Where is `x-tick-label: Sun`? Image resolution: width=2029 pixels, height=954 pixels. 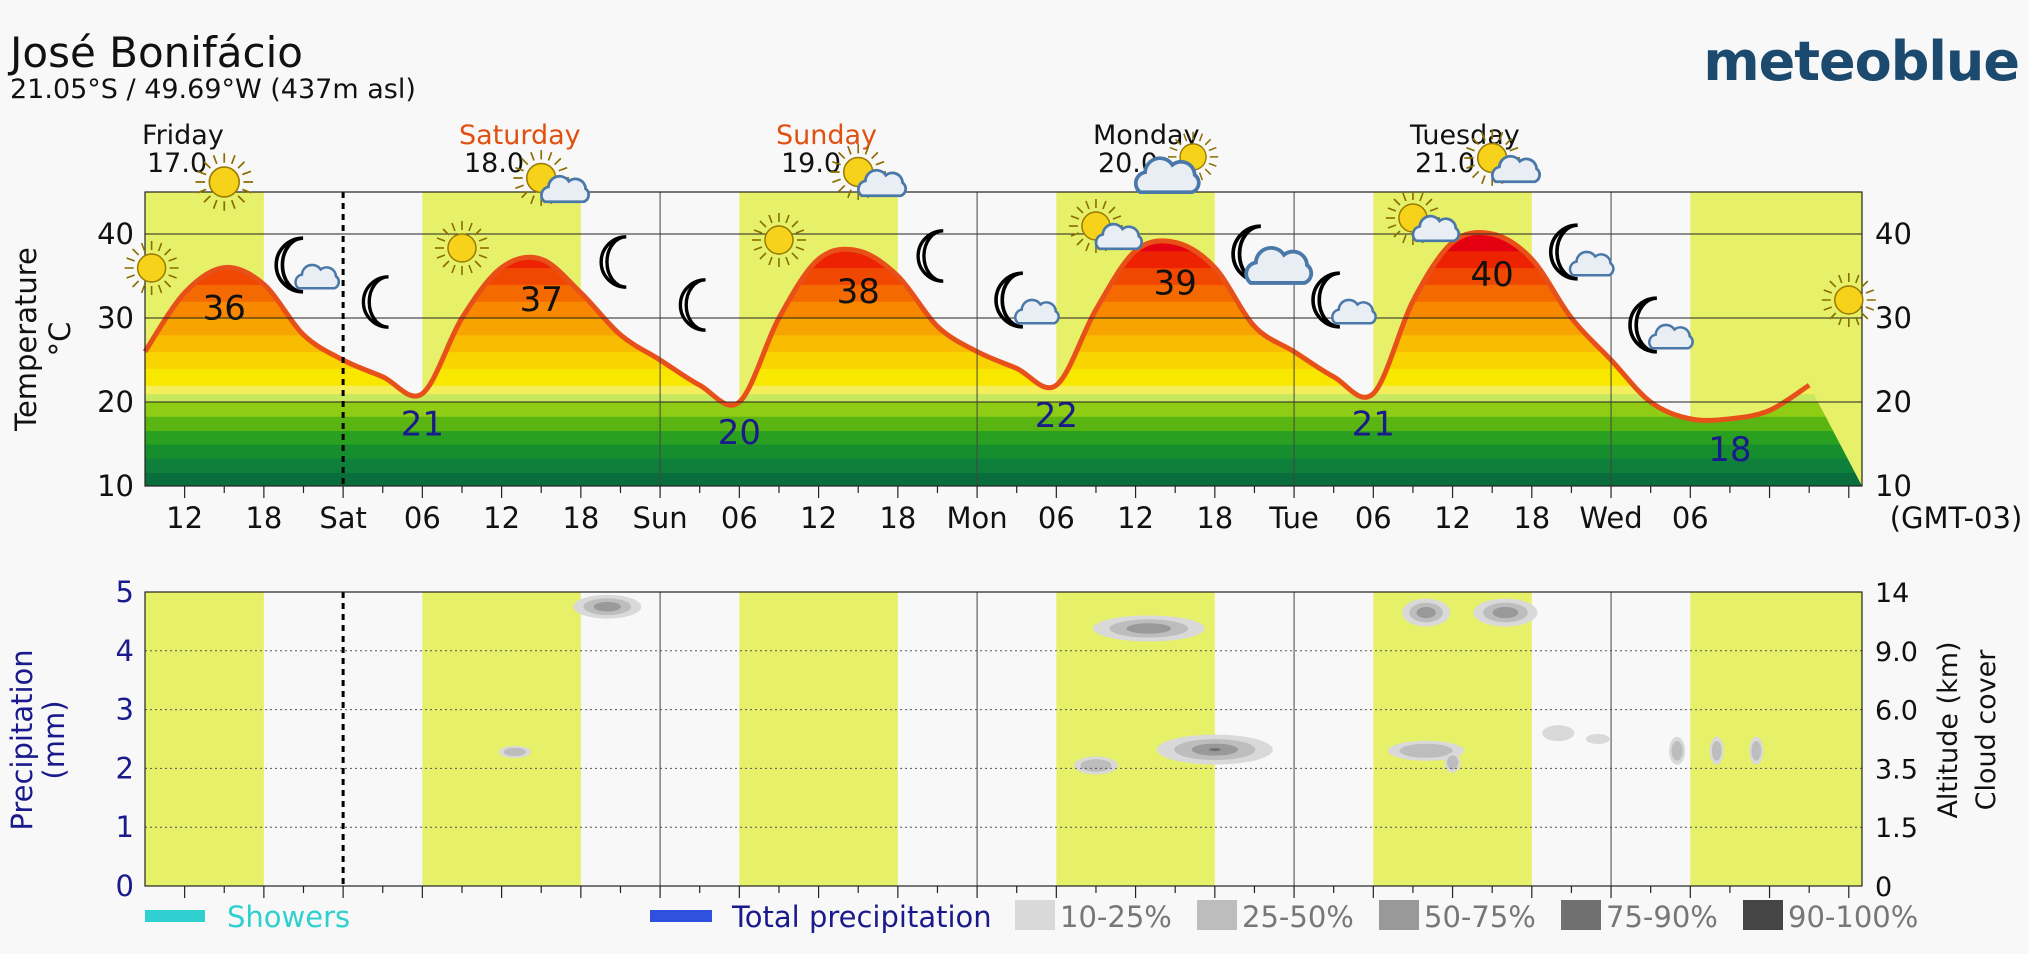
x-tick-label: Sun is located at coordinates (660, 518).